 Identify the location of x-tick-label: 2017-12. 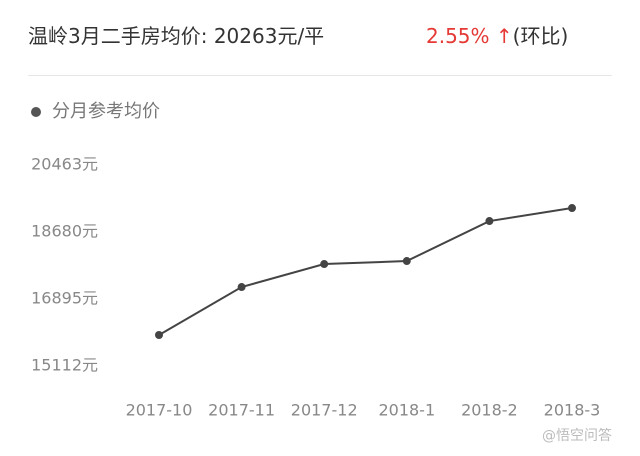
(324, 410).